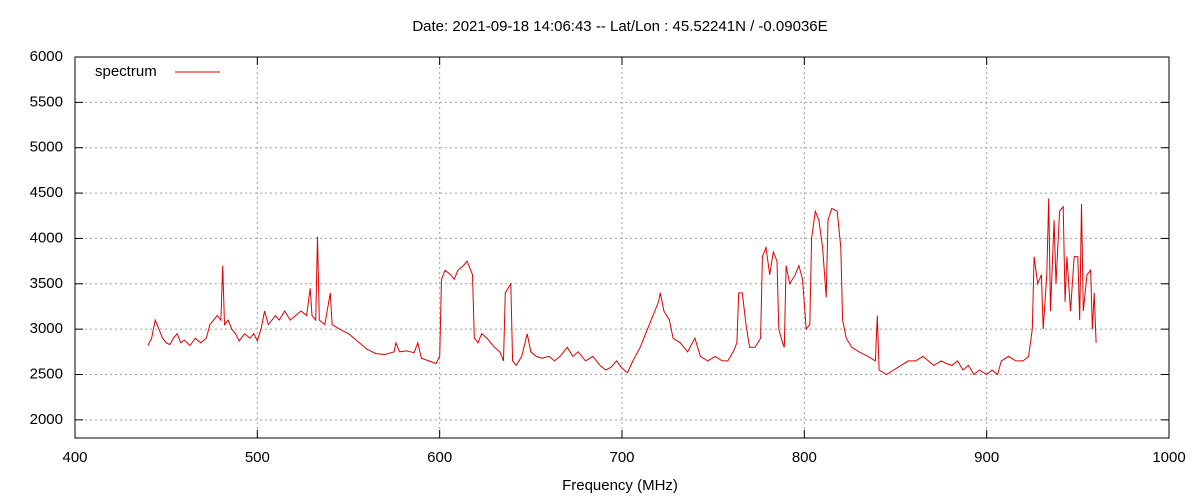 Image resolution: width=1200 pixels, height=500 pixels. What do you see at coordinates (257, 457) in the screenshot?
I see `x-tick-label: 500` at bounding box center [257, 457].